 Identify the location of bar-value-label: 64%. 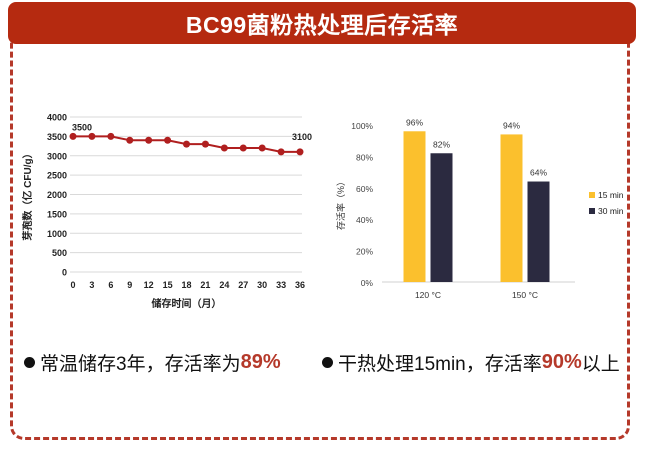
(538, 173).